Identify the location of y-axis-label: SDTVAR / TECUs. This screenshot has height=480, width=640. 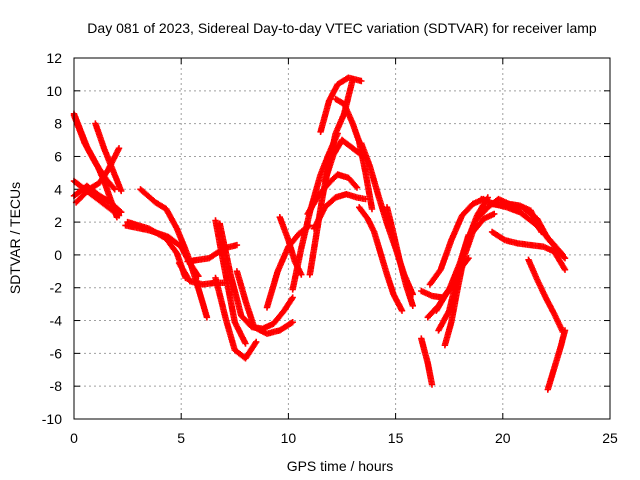
(15, 238).